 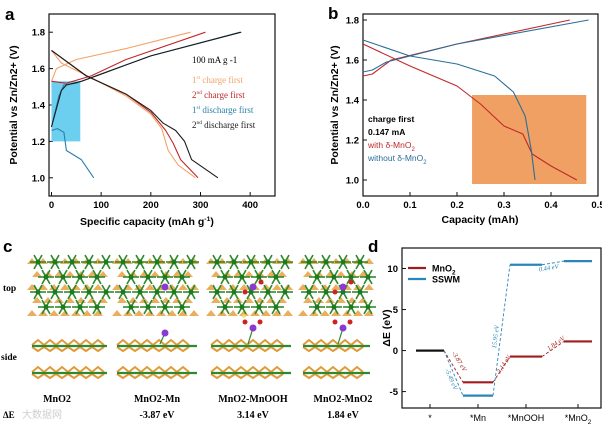 I want to click on highlight-region, so click(x=66, y=111).